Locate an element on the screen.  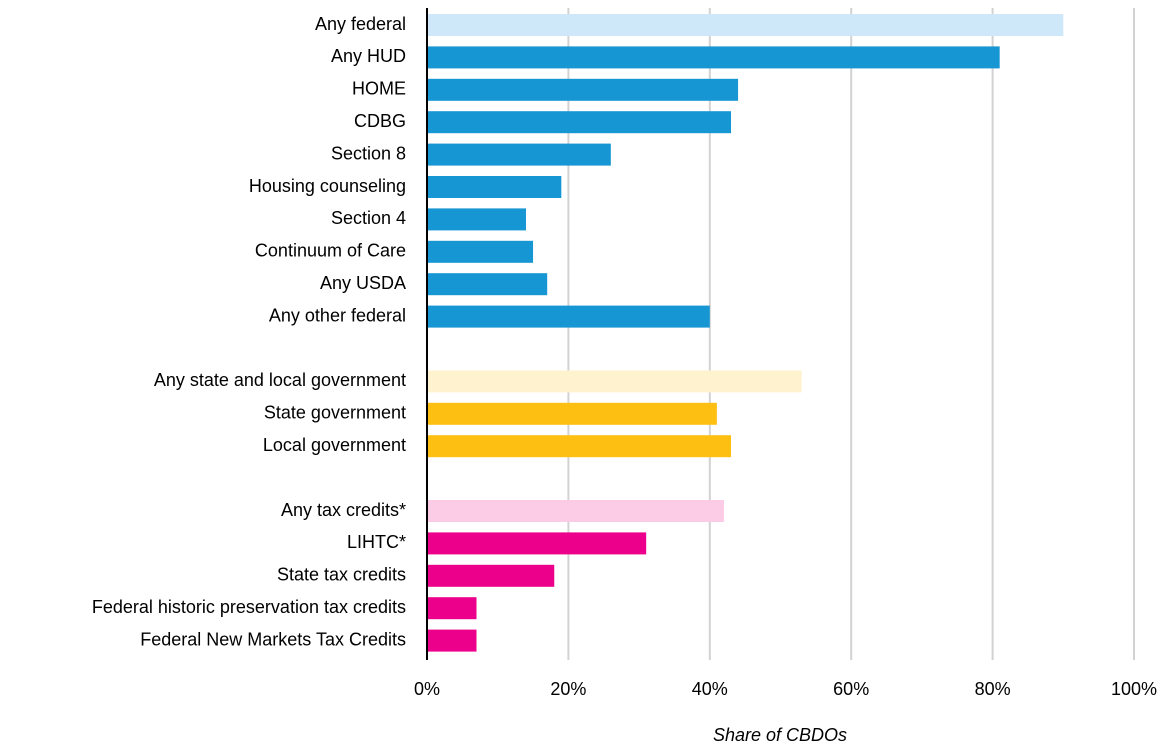
y-tick-label: Continuum of Care is located at coordinates (330, 251).